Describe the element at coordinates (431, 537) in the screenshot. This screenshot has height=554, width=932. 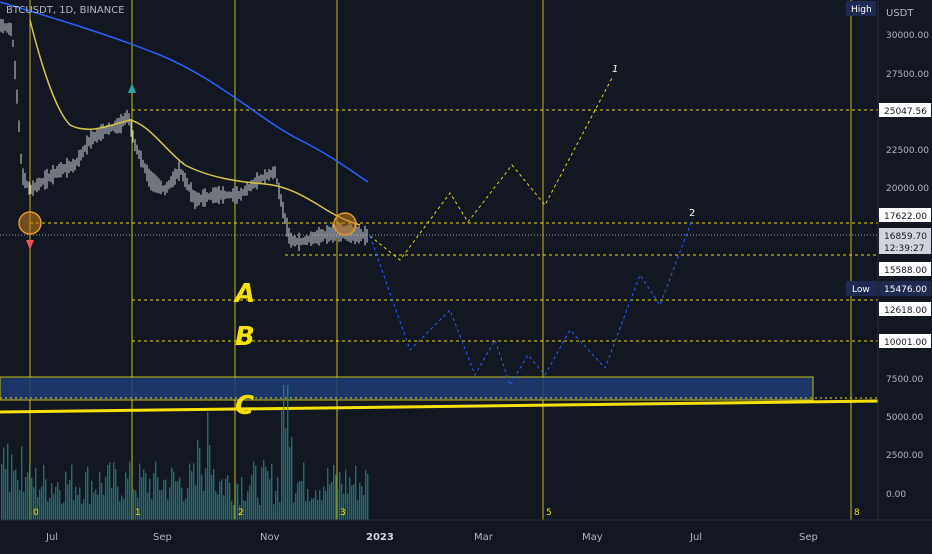
I see `time-labels: Jul Sep Nov 2023 Mar May Jul Sep` at that location.